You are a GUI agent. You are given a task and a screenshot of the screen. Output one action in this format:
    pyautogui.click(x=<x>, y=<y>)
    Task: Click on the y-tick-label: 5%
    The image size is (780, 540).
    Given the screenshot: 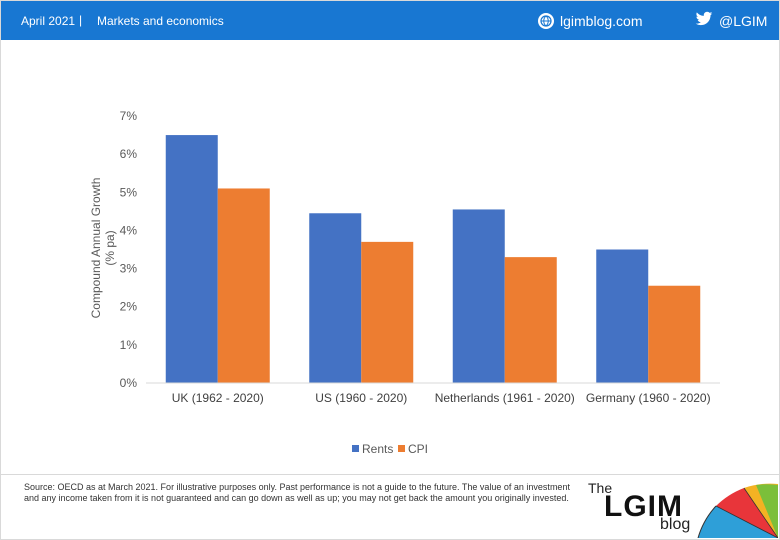 What is the action you would take?
    pyautogui.click(x=129, y=192)
    